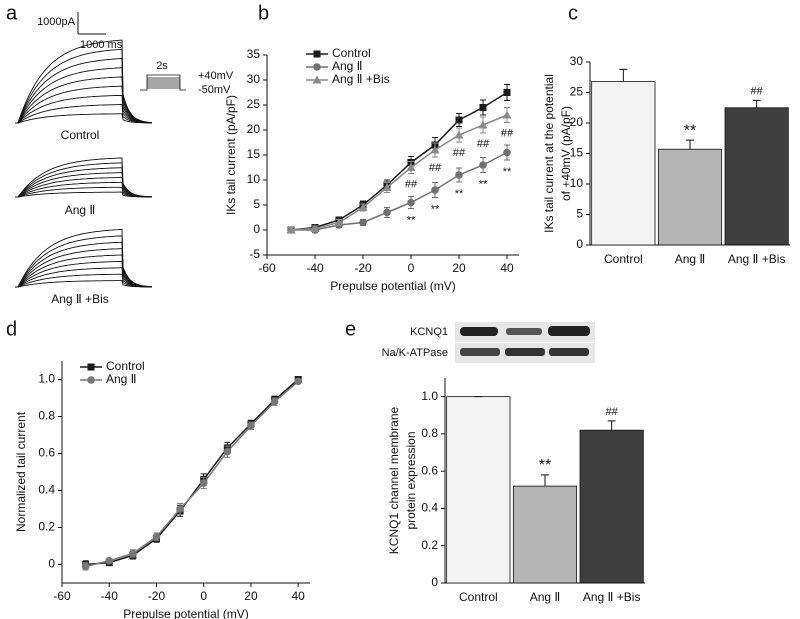 The image size is (800, 619). Describe the element at coordinates (56, 22) in the screenshot. I see `scale-label: 1000pA` at that location.